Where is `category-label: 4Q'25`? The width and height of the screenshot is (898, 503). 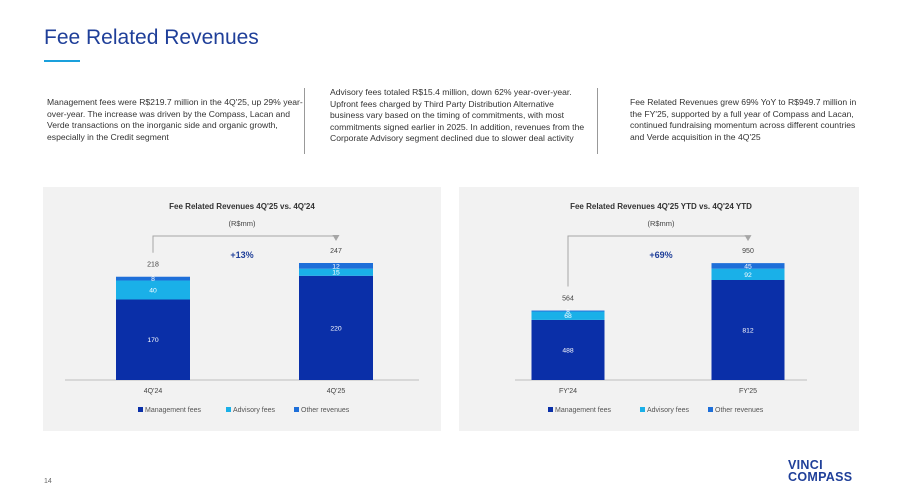 category-label: 4Q'25 is located at coordinates (336, 391).